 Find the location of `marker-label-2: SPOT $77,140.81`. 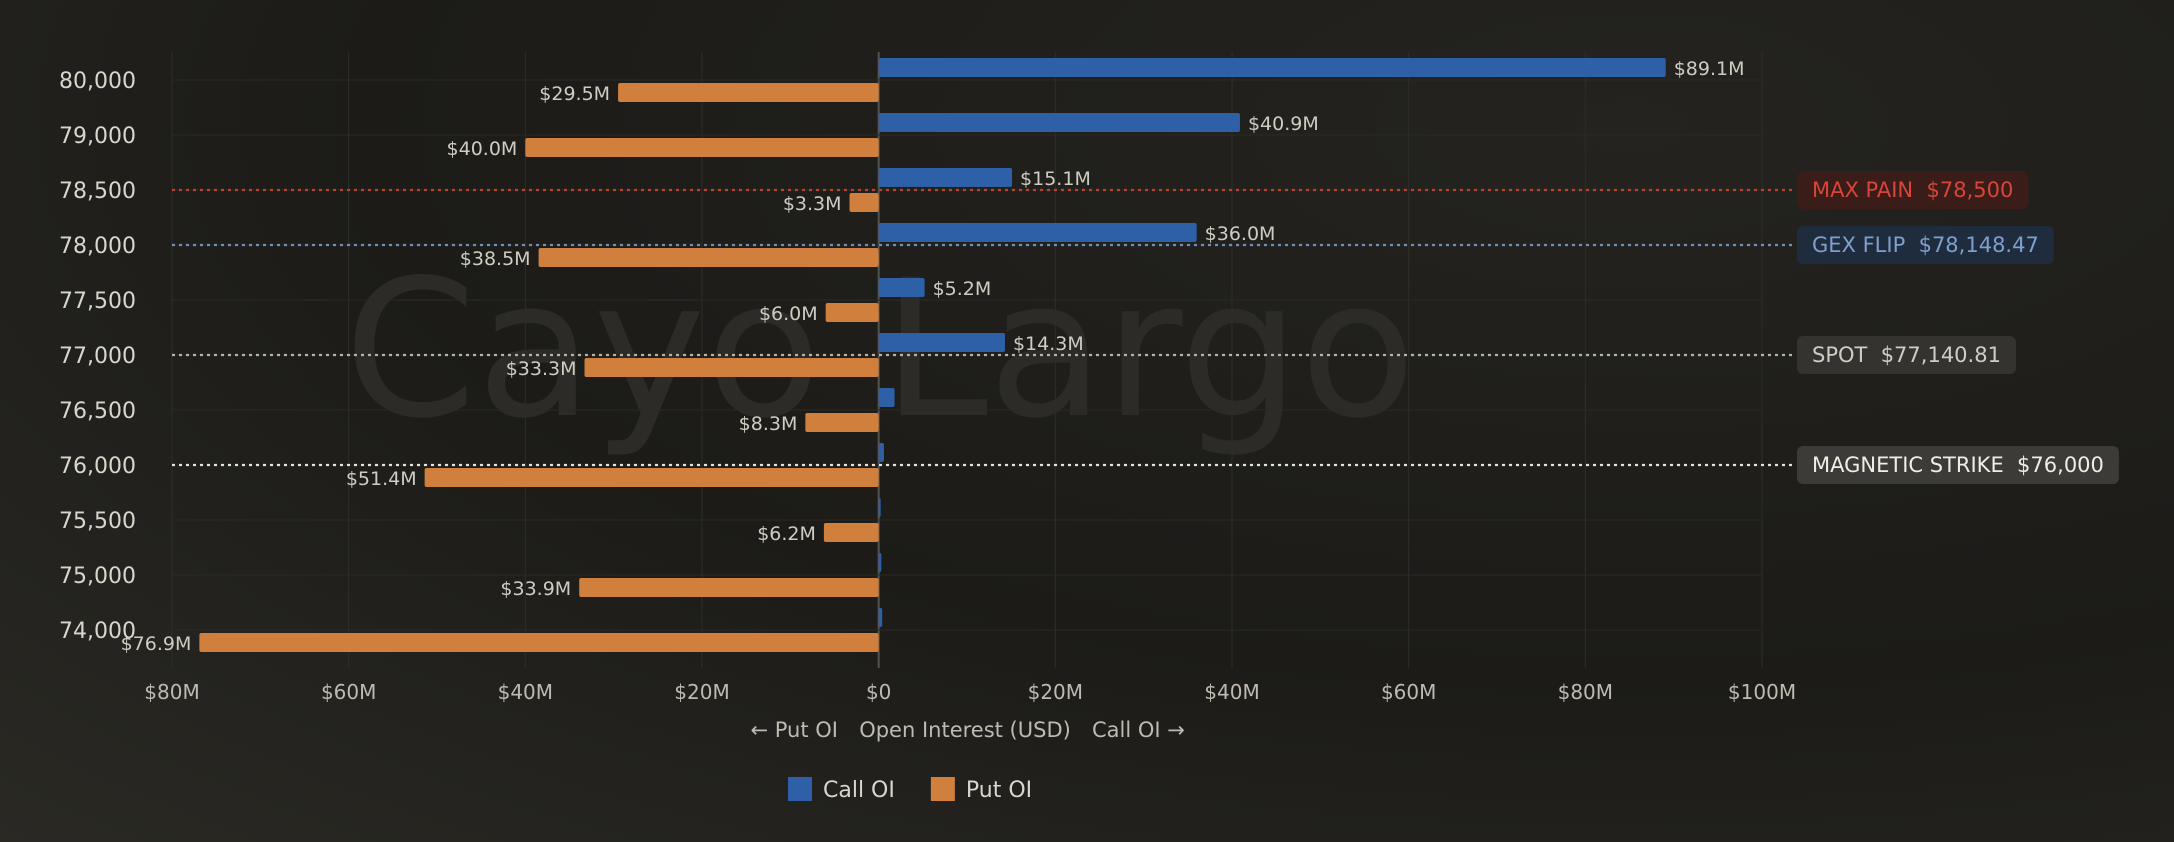

marker-label-2: SPOT $77,140.81 is located at coordinates (1906, 355).